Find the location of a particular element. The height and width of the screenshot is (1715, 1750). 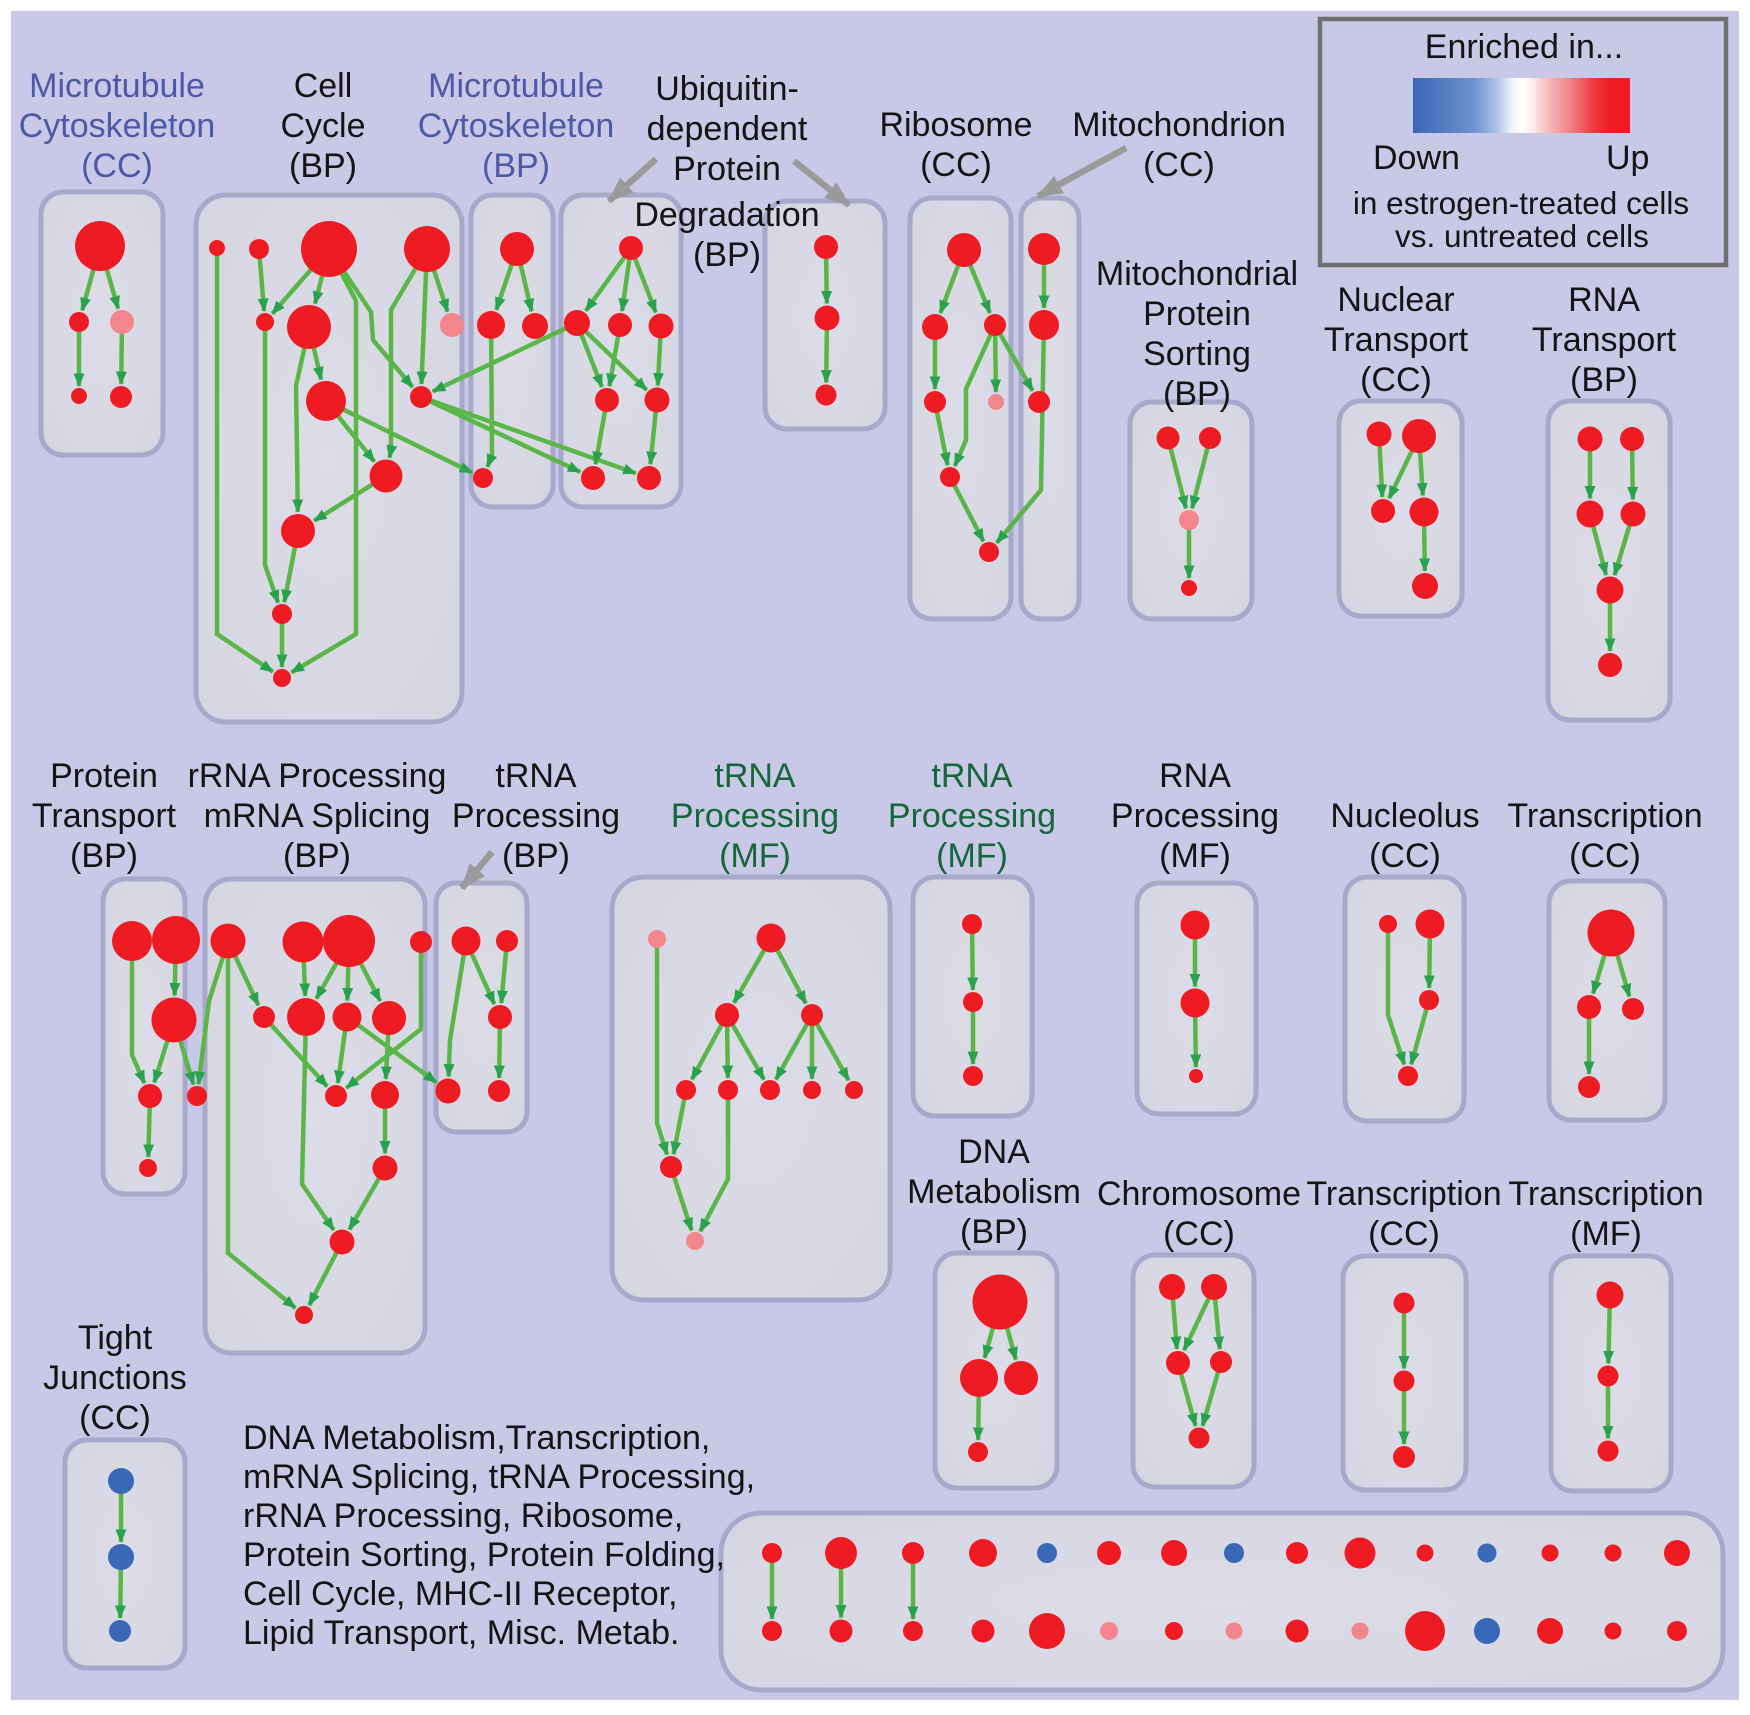

svg-text: Nuclear is located at coordinates (1395, 300).